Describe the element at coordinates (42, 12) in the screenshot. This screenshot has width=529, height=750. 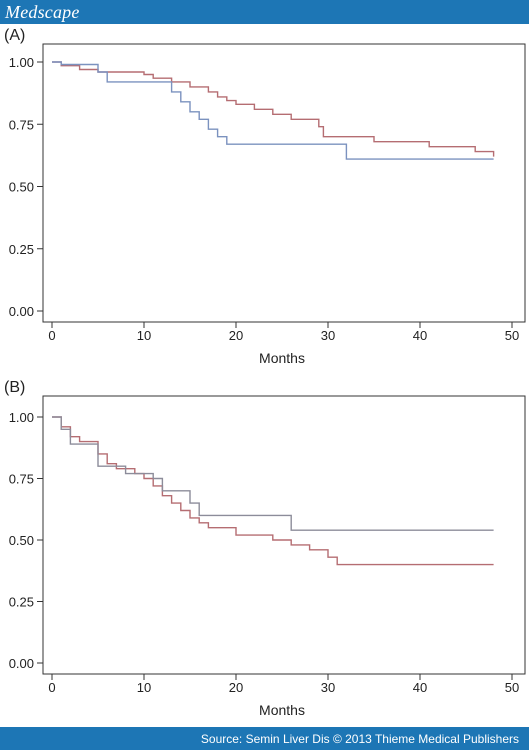
I see `brand-logo: Medscape` at that location.